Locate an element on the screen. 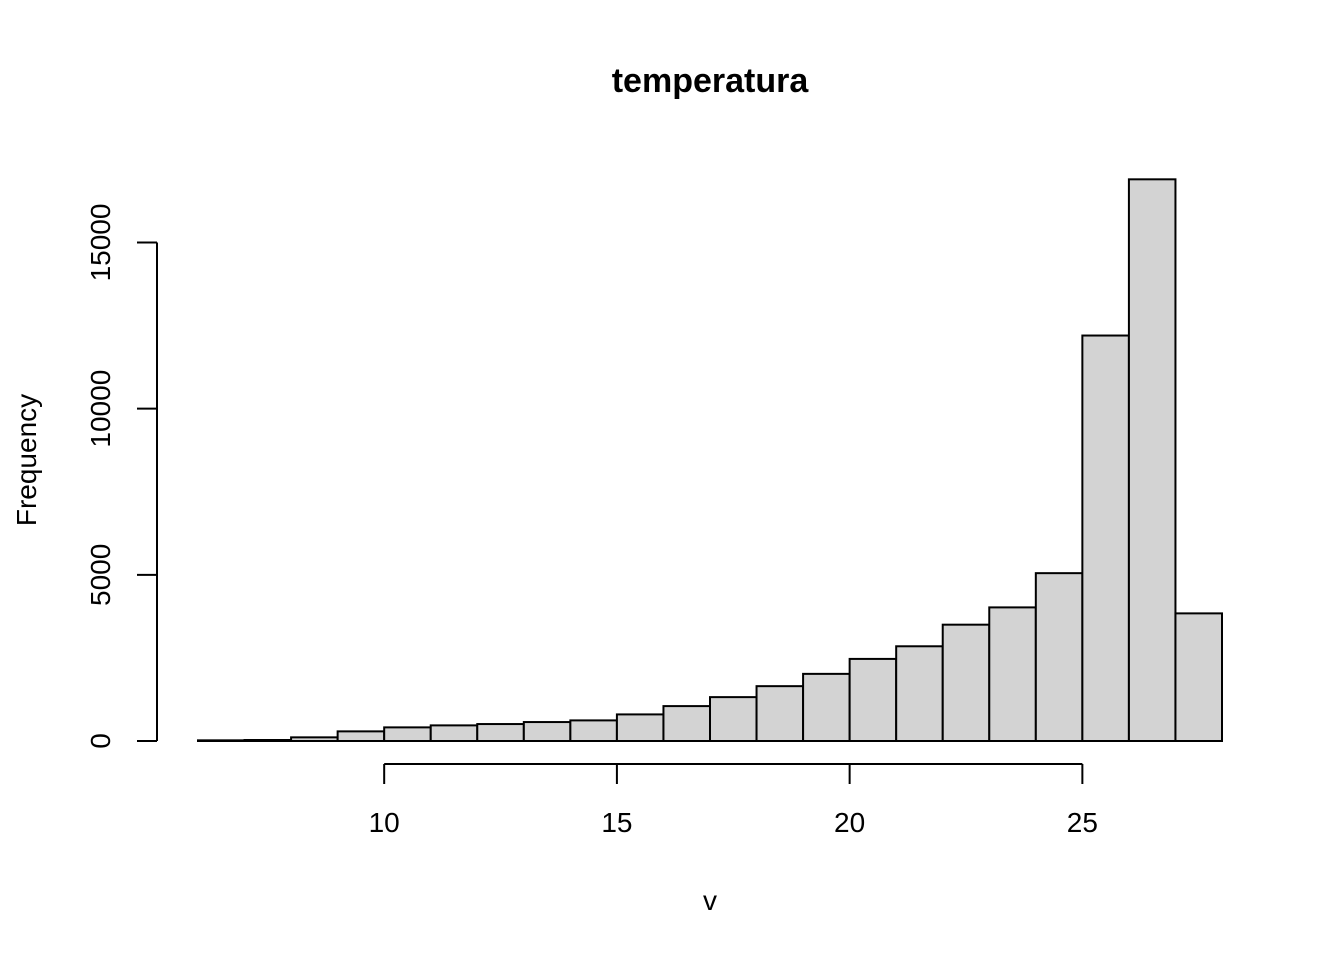 The image size is (1344, 960). x-axis: 10 15 20 25 is located at coordinates (733, 800).